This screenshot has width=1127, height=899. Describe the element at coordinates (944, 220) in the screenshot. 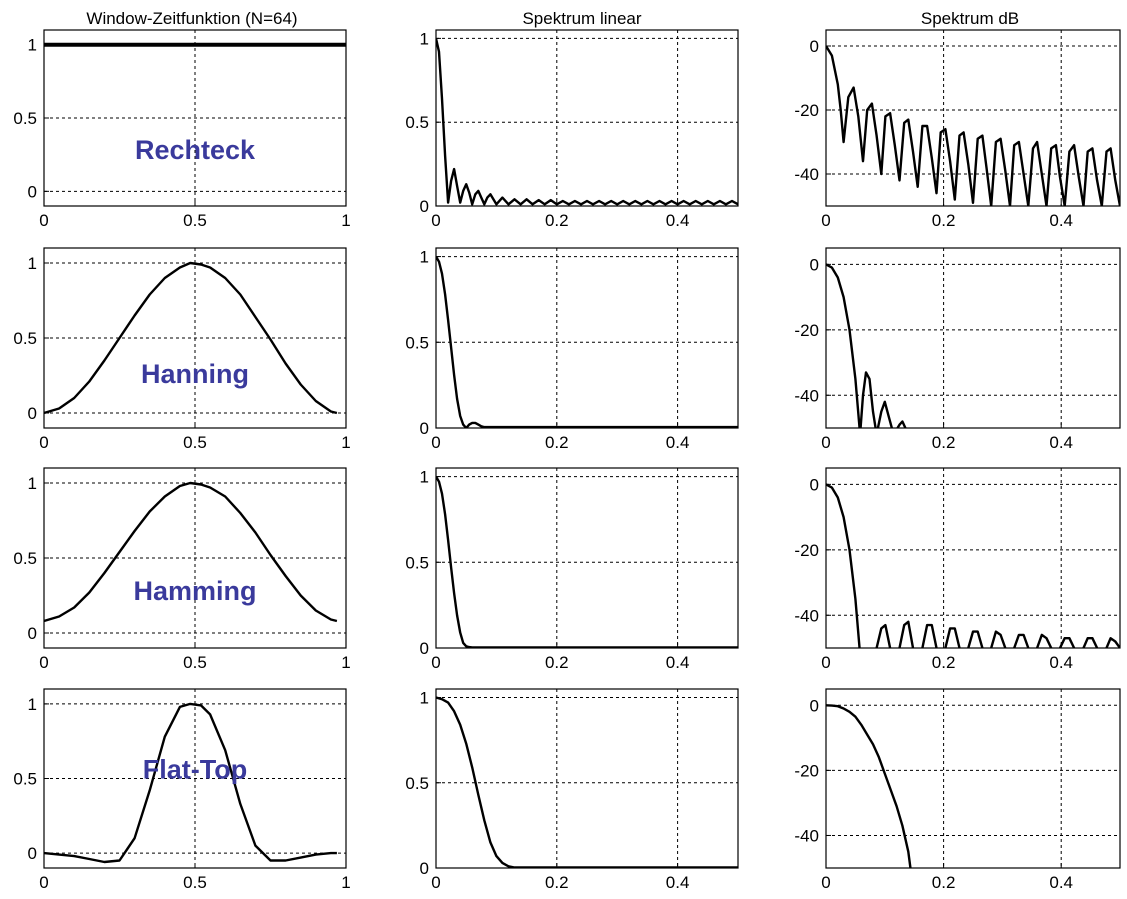

I see `db-0-xtick-label-1: 0.2` at that location.